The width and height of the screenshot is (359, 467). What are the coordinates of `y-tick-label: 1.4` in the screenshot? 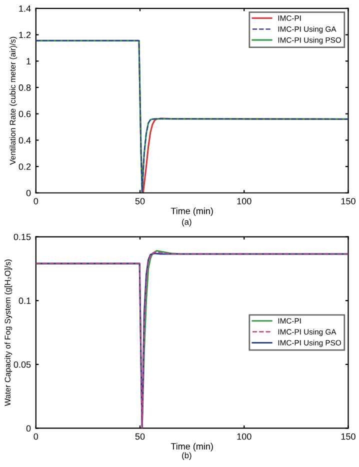 It's located at (25, 8).